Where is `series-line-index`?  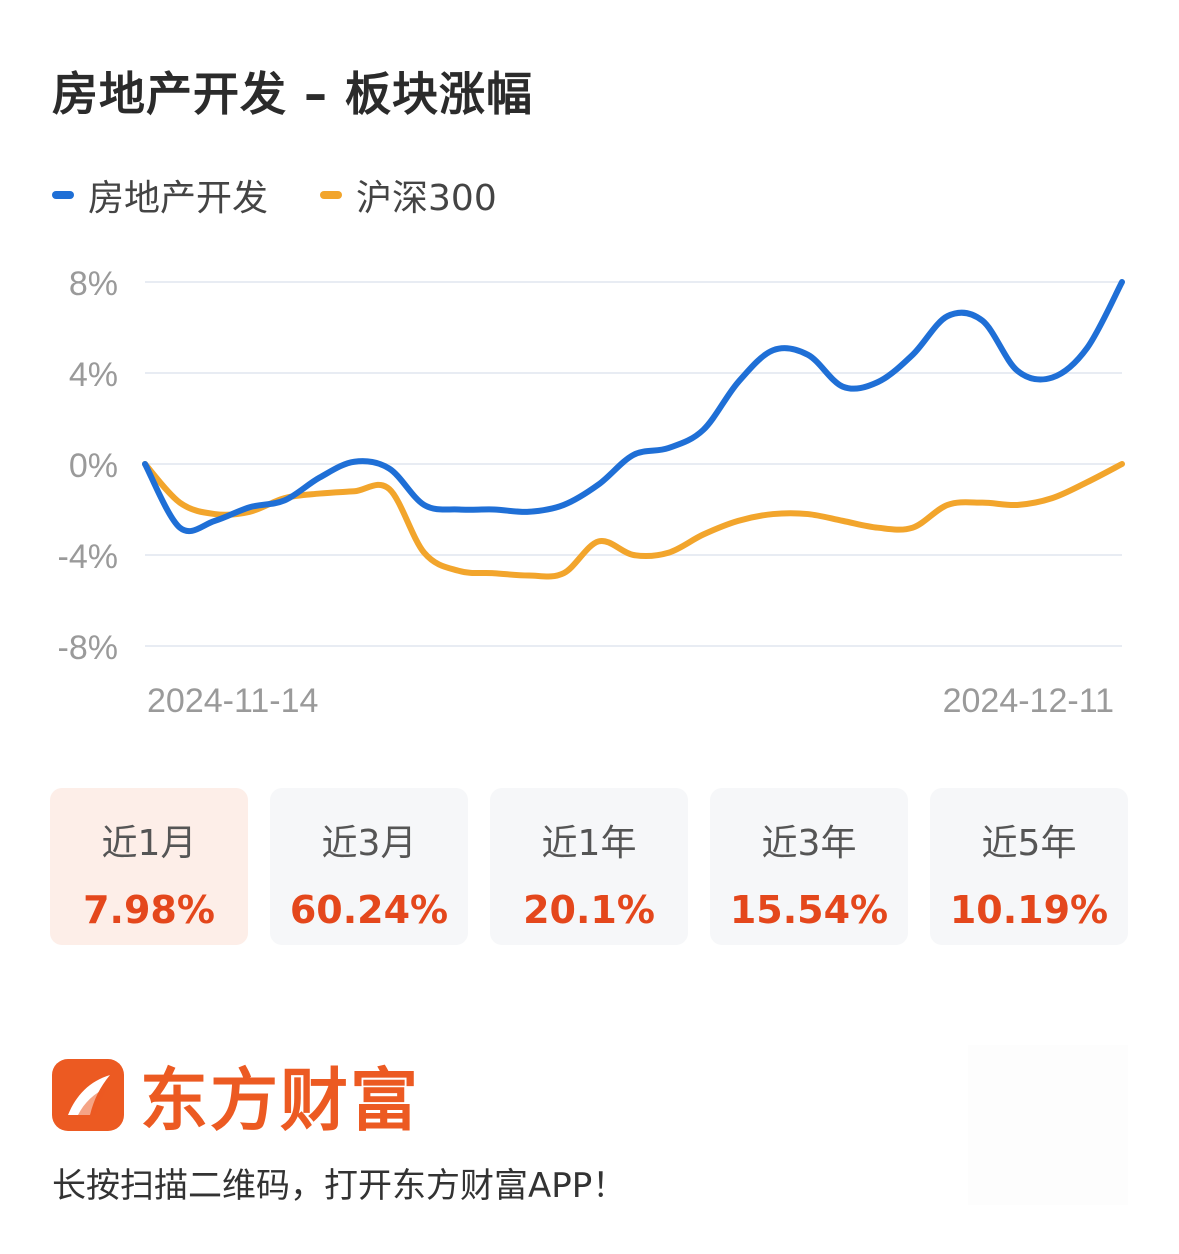 series-line-index is located at coordinates (633, 520).